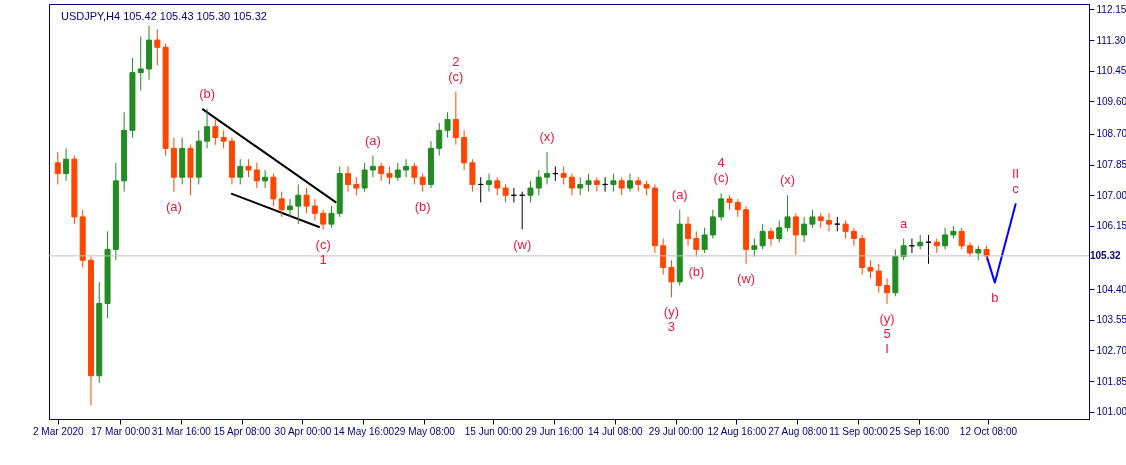 This screenshot has height=465, width=1126. I want to click on y-tick-label: 101.00, so click(1111, 412).